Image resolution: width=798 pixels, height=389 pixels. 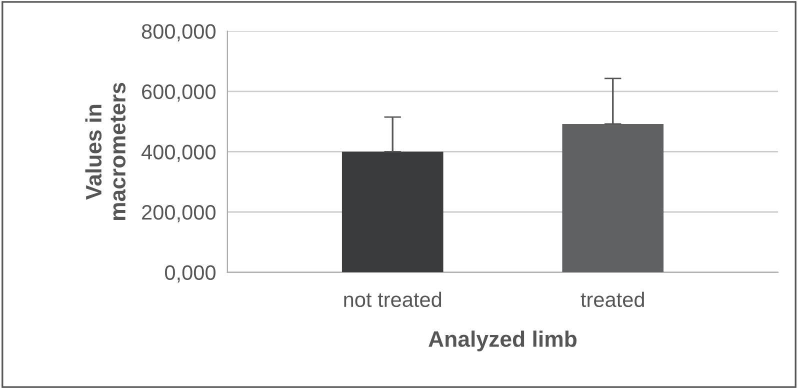 I want to click on x-axis-title: Analyzed limb, so click(x=502, y=341).